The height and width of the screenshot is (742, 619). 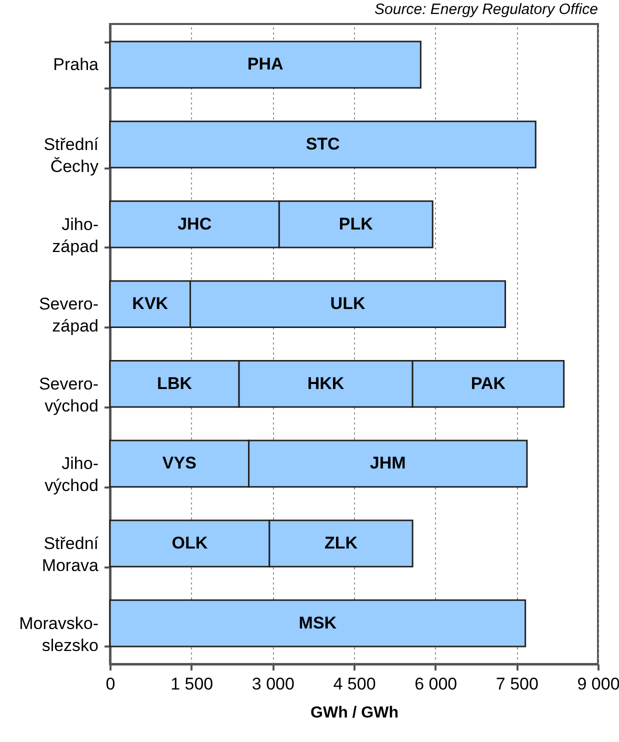 What do you see at coordinates (356, 224) in the screenshot?
I see `data-label: PLK` at bounding box center [356, 224].